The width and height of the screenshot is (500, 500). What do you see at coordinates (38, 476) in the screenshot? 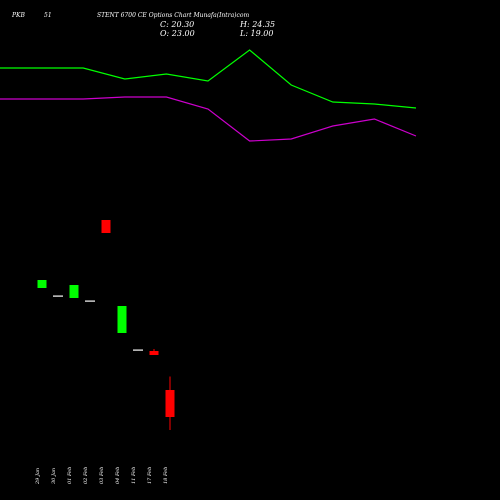
I see `x-tick-label: 29 Jan` at bounding box center [38, 476].